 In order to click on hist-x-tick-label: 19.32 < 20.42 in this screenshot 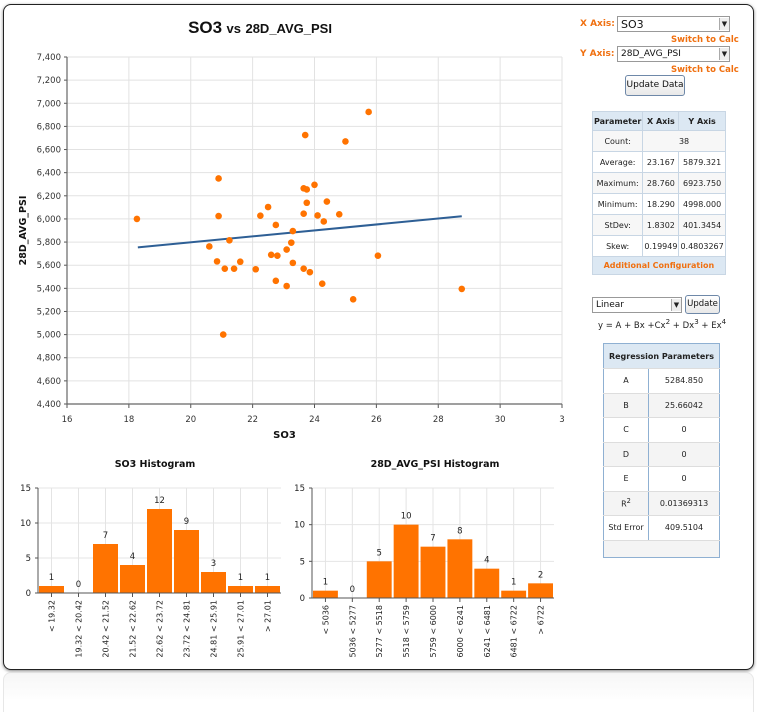, I will do `click(79, 629)`.